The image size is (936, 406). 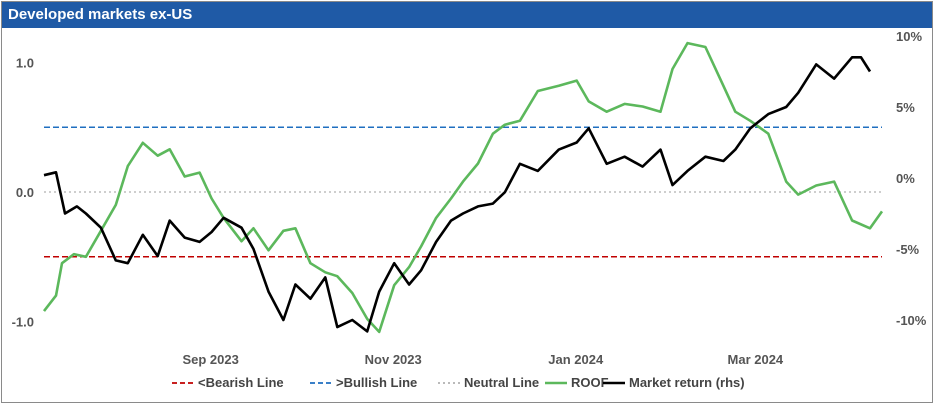 I want to click on right-axis-tick: 5%, so click(x=905, y=107).